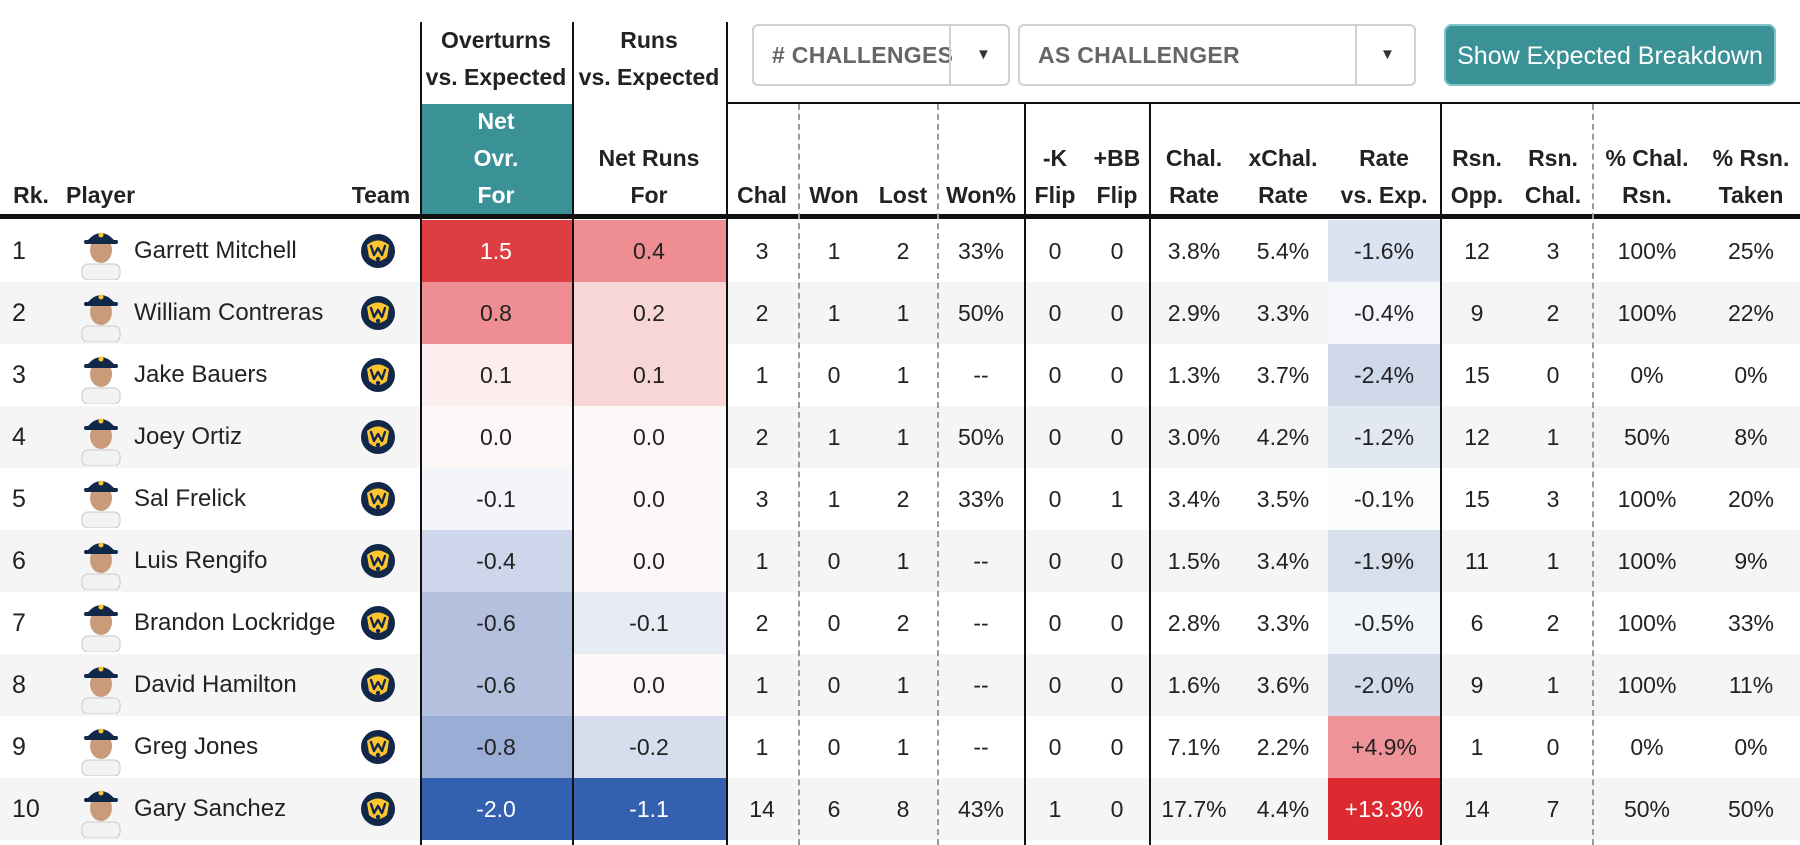 The image size is (1800, 845). Describe the element at coordinates (1055, 809) in the screenshot. I see `cell-k-flip: 1` at that location.